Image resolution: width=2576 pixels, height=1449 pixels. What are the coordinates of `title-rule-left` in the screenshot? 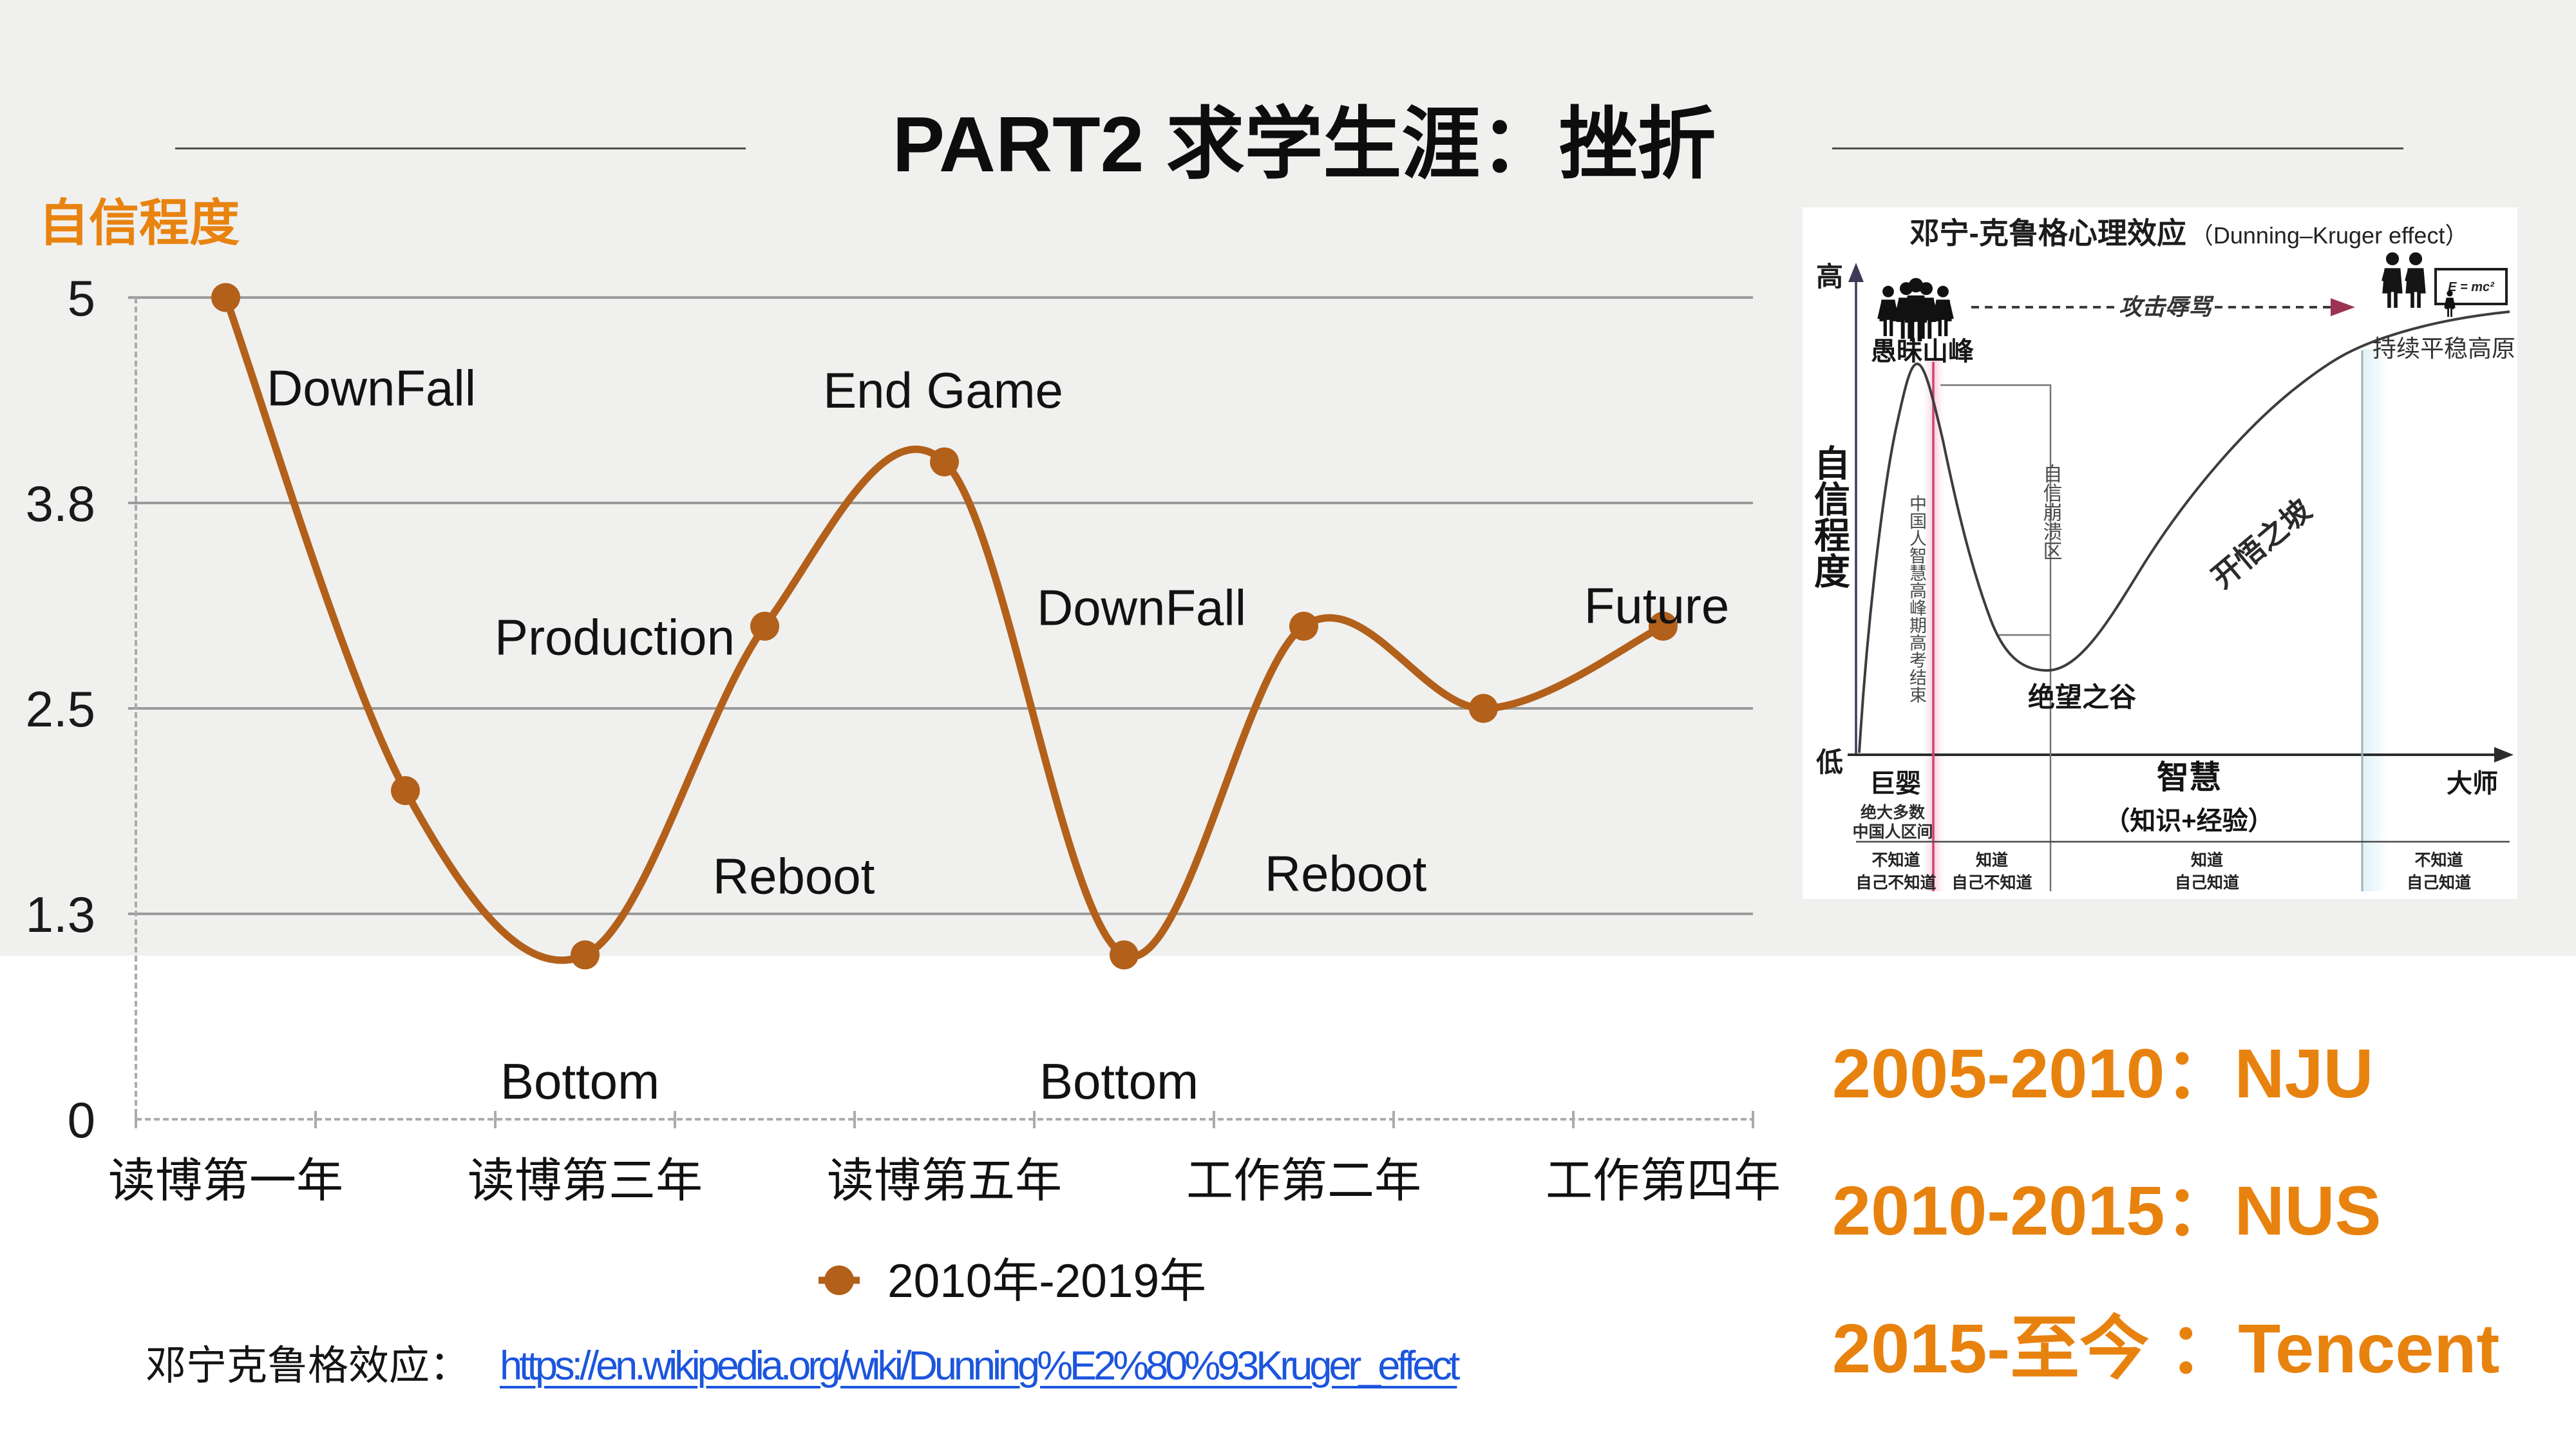 It's located at (461, 148).